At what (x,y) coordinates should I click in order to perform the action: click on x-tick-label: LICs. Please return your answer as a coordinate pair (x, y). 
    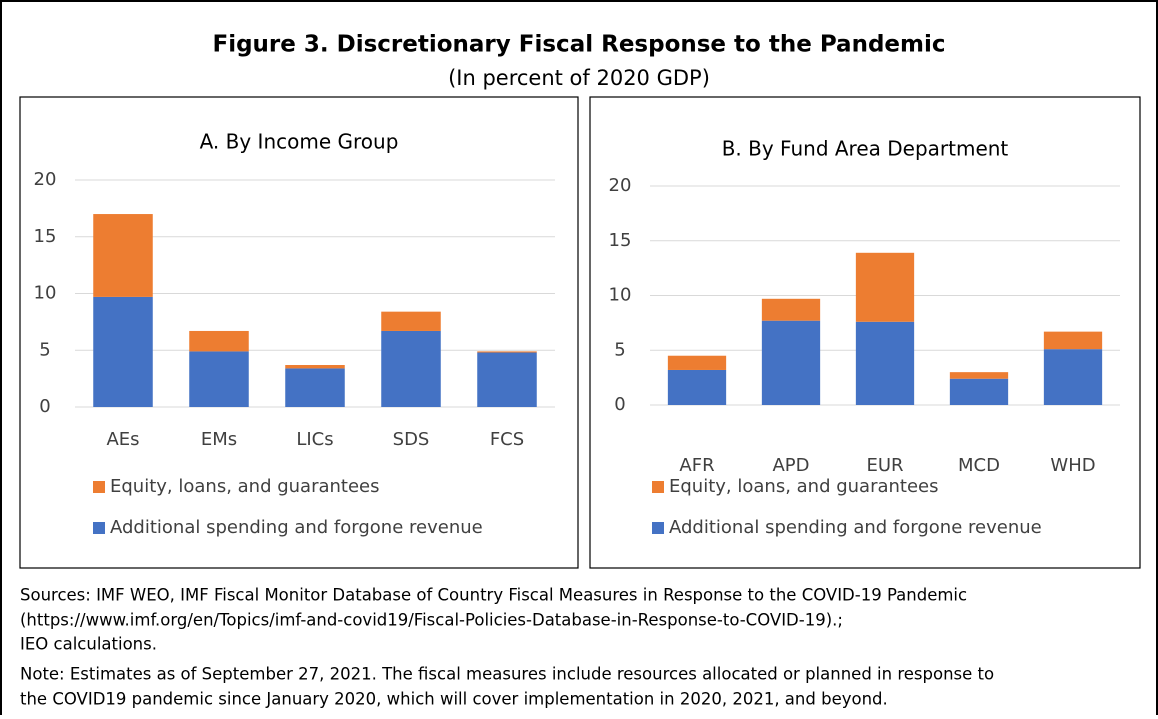
    Looking at the image, I should click on (314, 439).